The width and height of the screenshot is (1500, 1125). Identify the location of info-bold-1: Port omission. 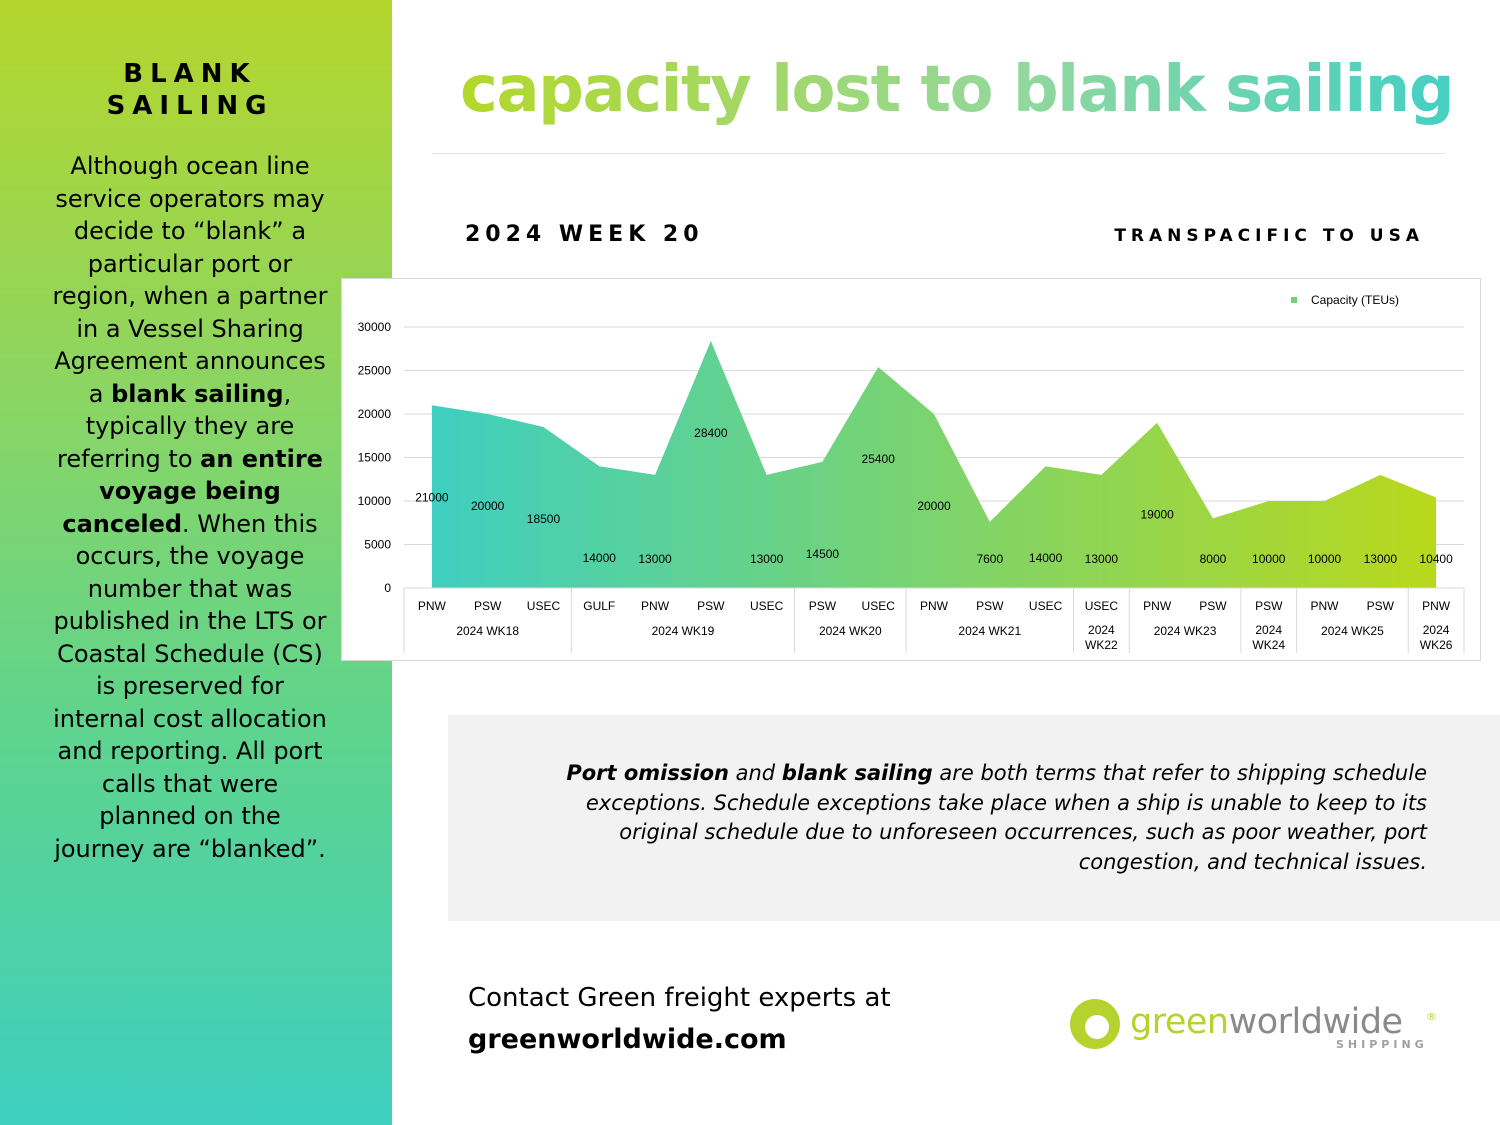
(647, 773).